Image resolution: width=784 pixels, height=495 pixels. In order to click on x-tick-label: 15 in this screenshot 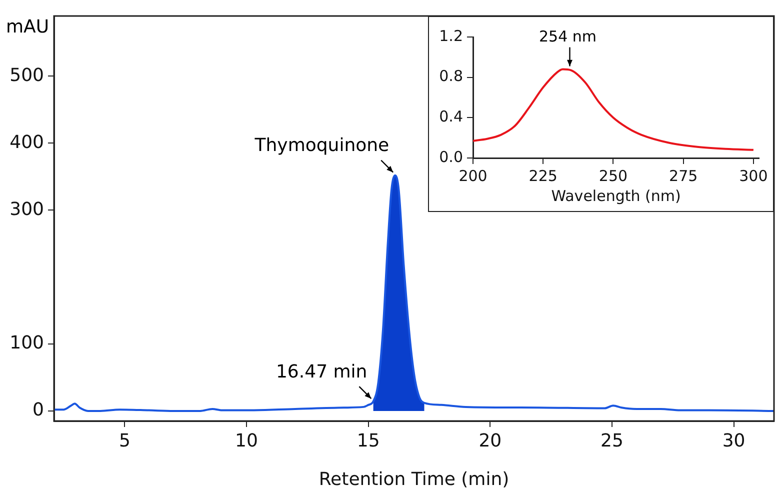, I will do `click(368, 441)`.